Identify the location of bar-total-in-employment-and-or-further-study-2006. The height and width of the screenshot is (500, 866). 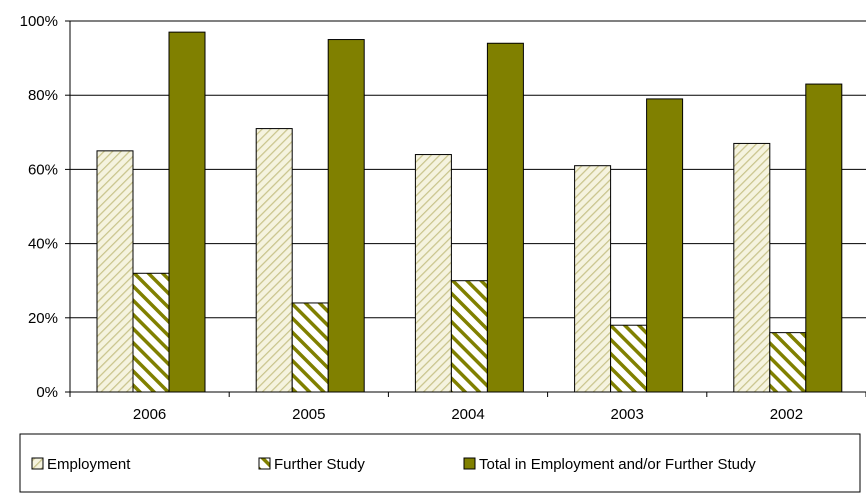
(187, 212).